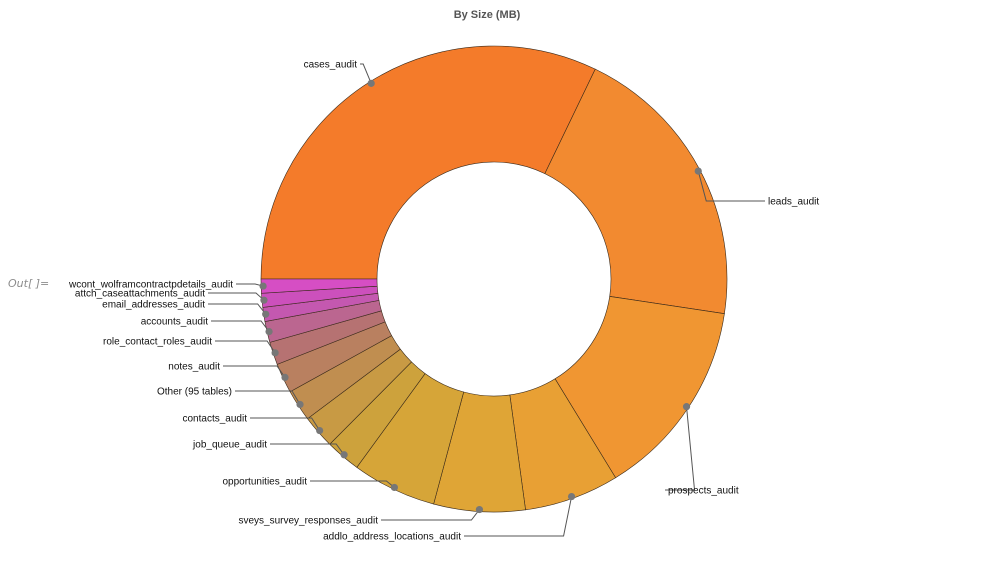 The width and height of the screenshot is (1000, 565). Describe the element at coordinates (793, 202) in the screenshot. I see `slice-label: leads_audit` at that location.